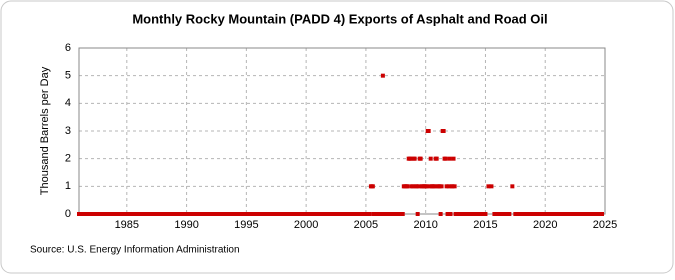  I want to click on y-tick-label: 6, so click(68, 48).